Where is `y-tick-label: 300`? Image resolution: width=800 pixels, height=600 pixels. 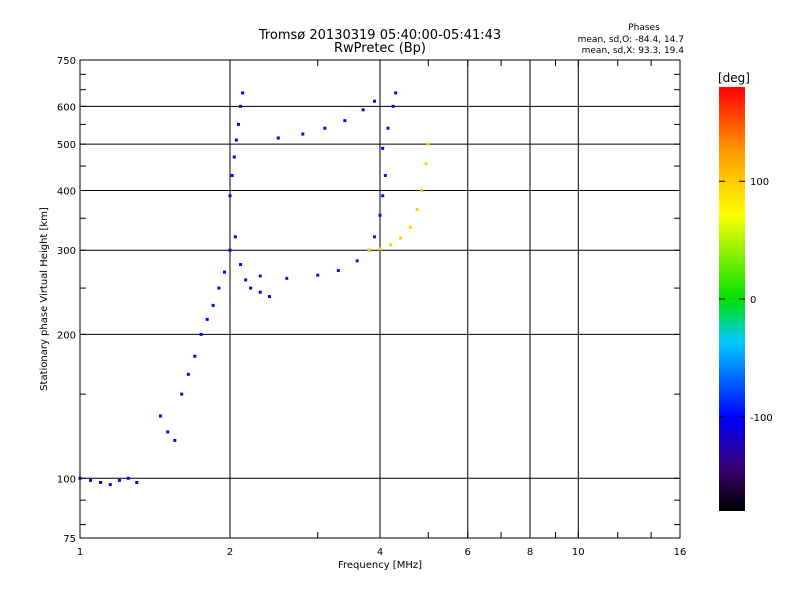
y-tick-label: 300 is located at coordinates (66, 251).